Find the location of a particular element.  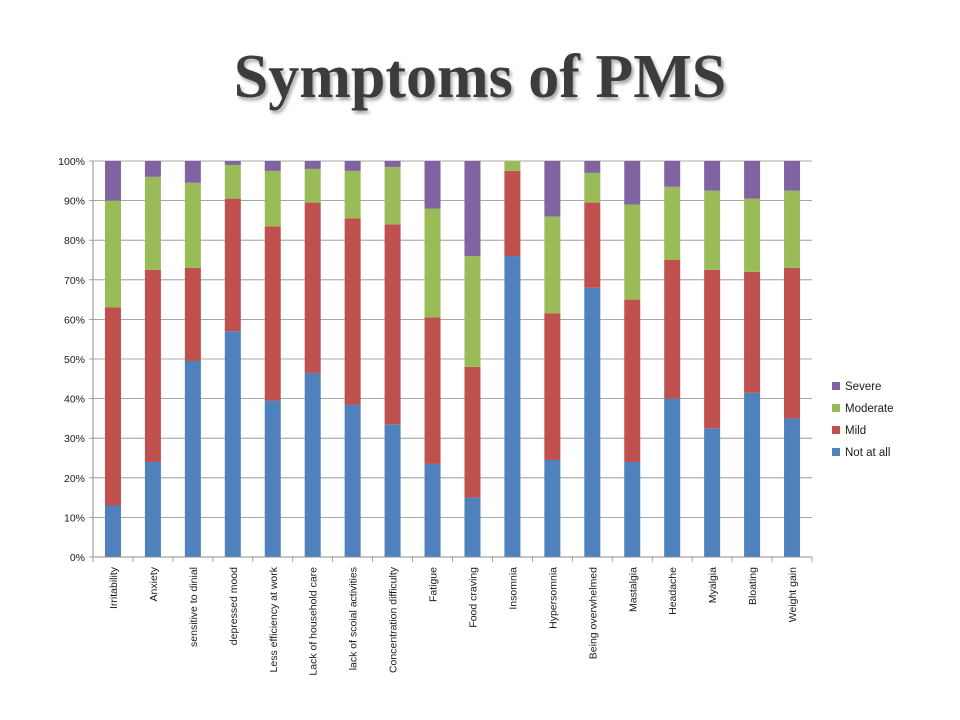

legend-label: Moderate is located at coordinates (869, 409).